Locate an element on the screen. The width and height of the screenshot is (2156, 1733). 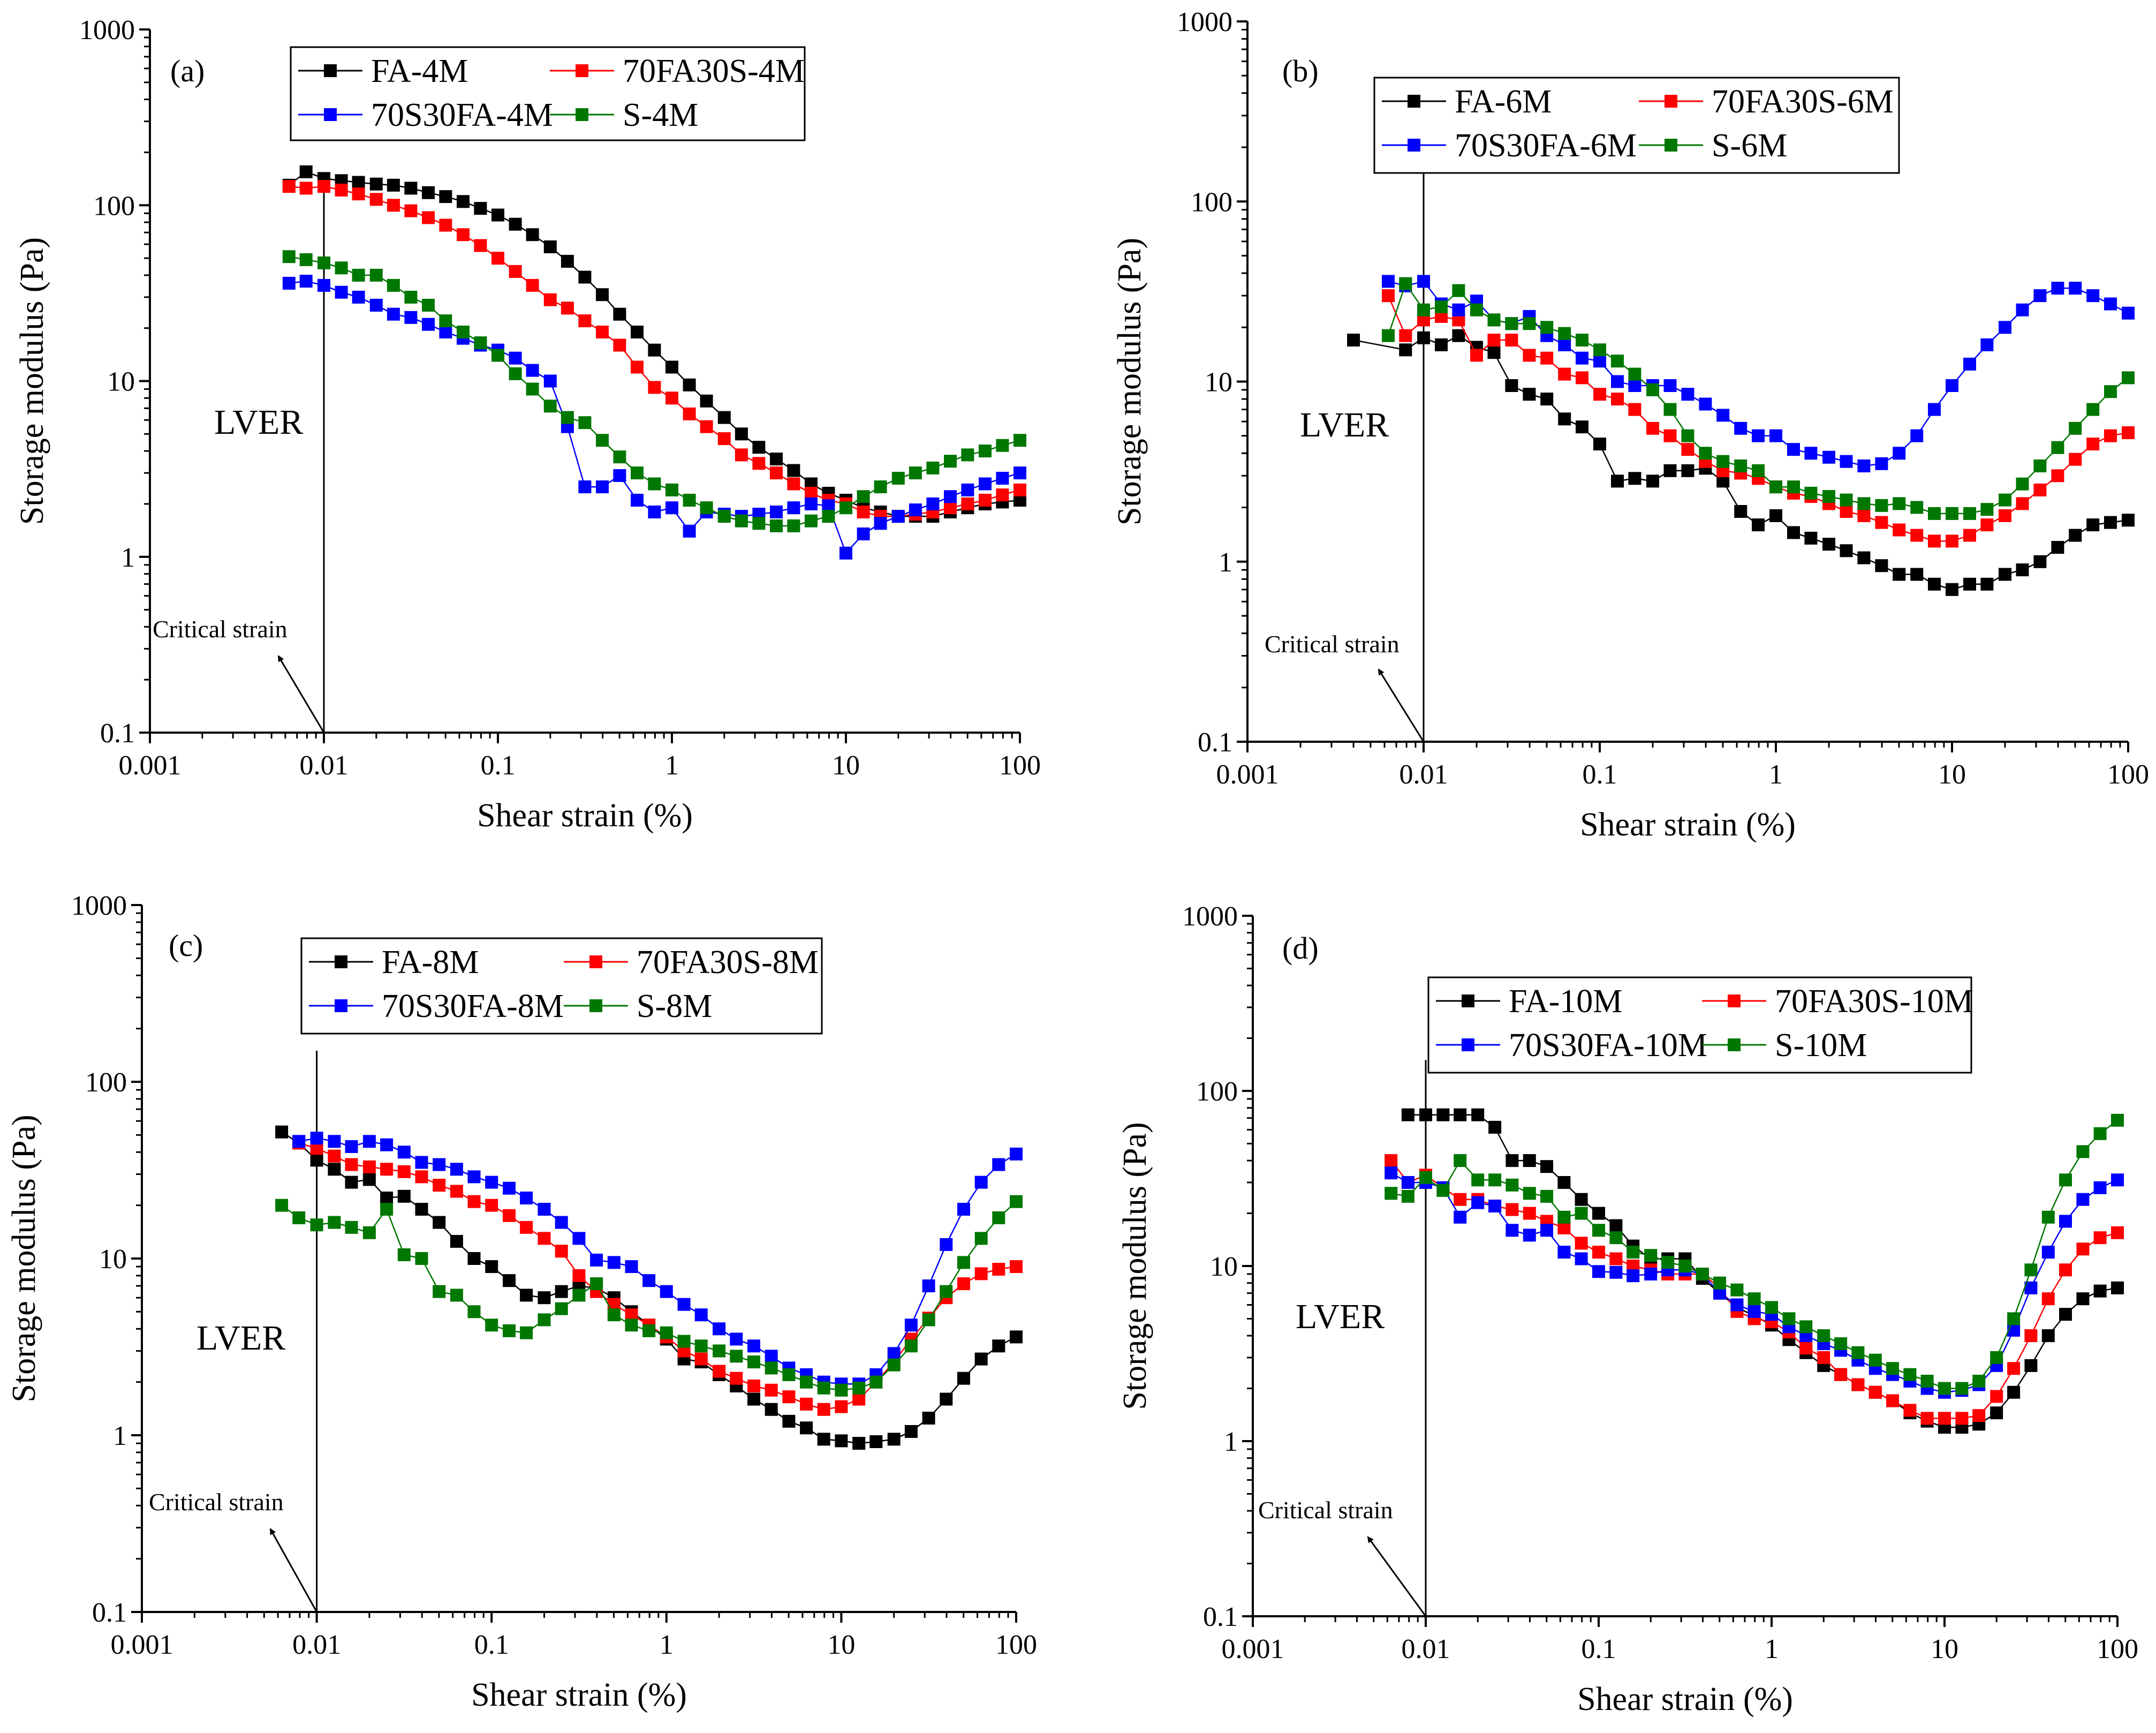
lver-label: LVER is located at coordinates (1344, 424).